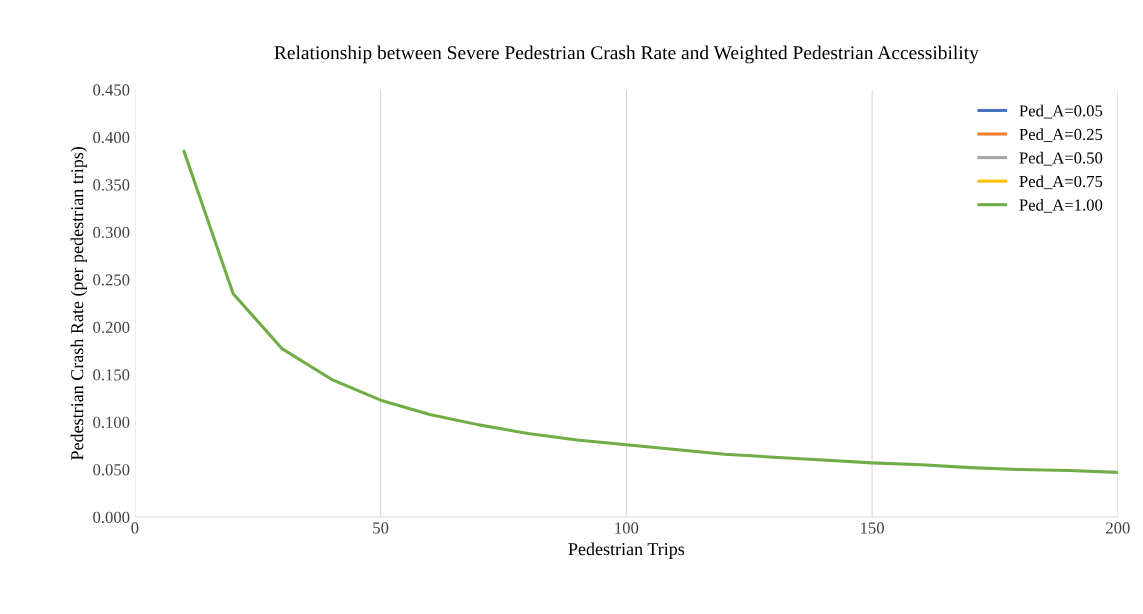 The image size is (1143, 614). Describe the element at coordinates (111, 232) in the screenshot. I see `y-tick-label: 0.300` at that location.